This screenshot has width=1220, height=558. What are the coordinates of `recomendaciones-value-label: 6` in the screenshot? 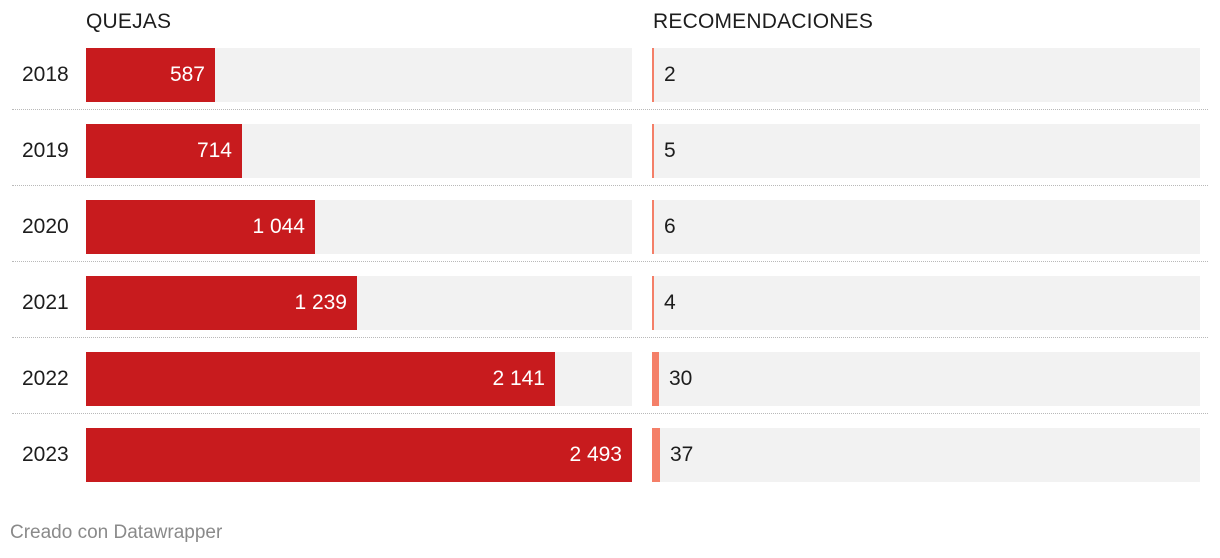 It's located at (670, 226).